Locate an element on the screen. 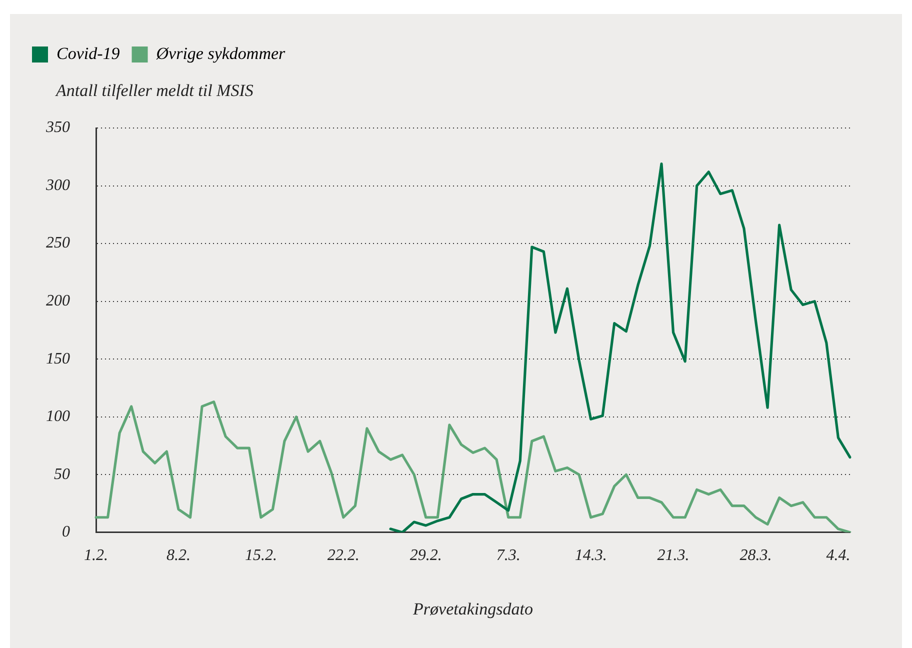 Image resolution: width=912 pixels, height=648 pixels. y-tick-label: 0 is located at coordinates (66, 532).